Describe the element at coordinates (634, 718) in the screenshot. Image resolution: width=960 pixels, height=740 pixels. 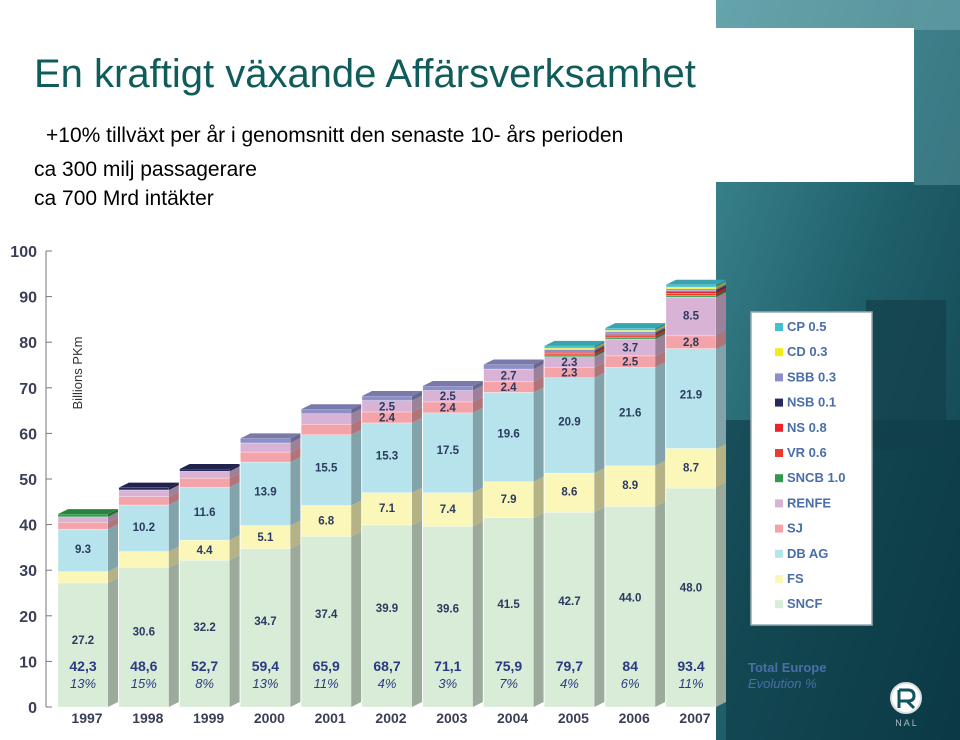
I see `x-tick-label: 2006` at that location.